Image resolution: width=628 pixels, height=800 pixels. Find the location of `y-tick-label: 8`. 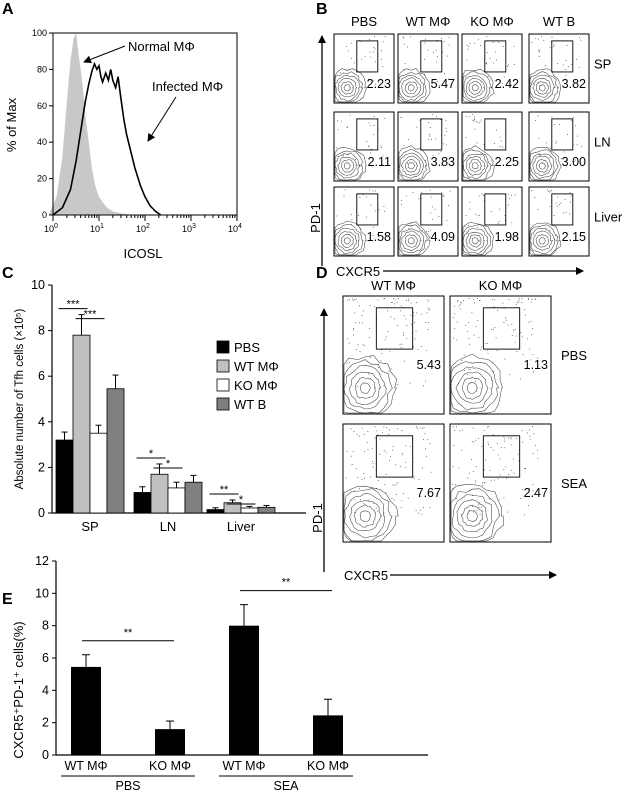

y-tick-label: 8 is located at coordinates (45, 626).